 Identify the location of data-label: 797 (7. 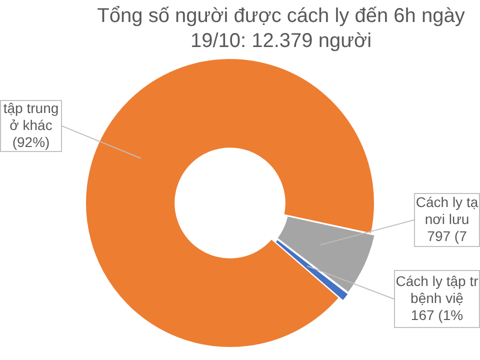
(447, 236).